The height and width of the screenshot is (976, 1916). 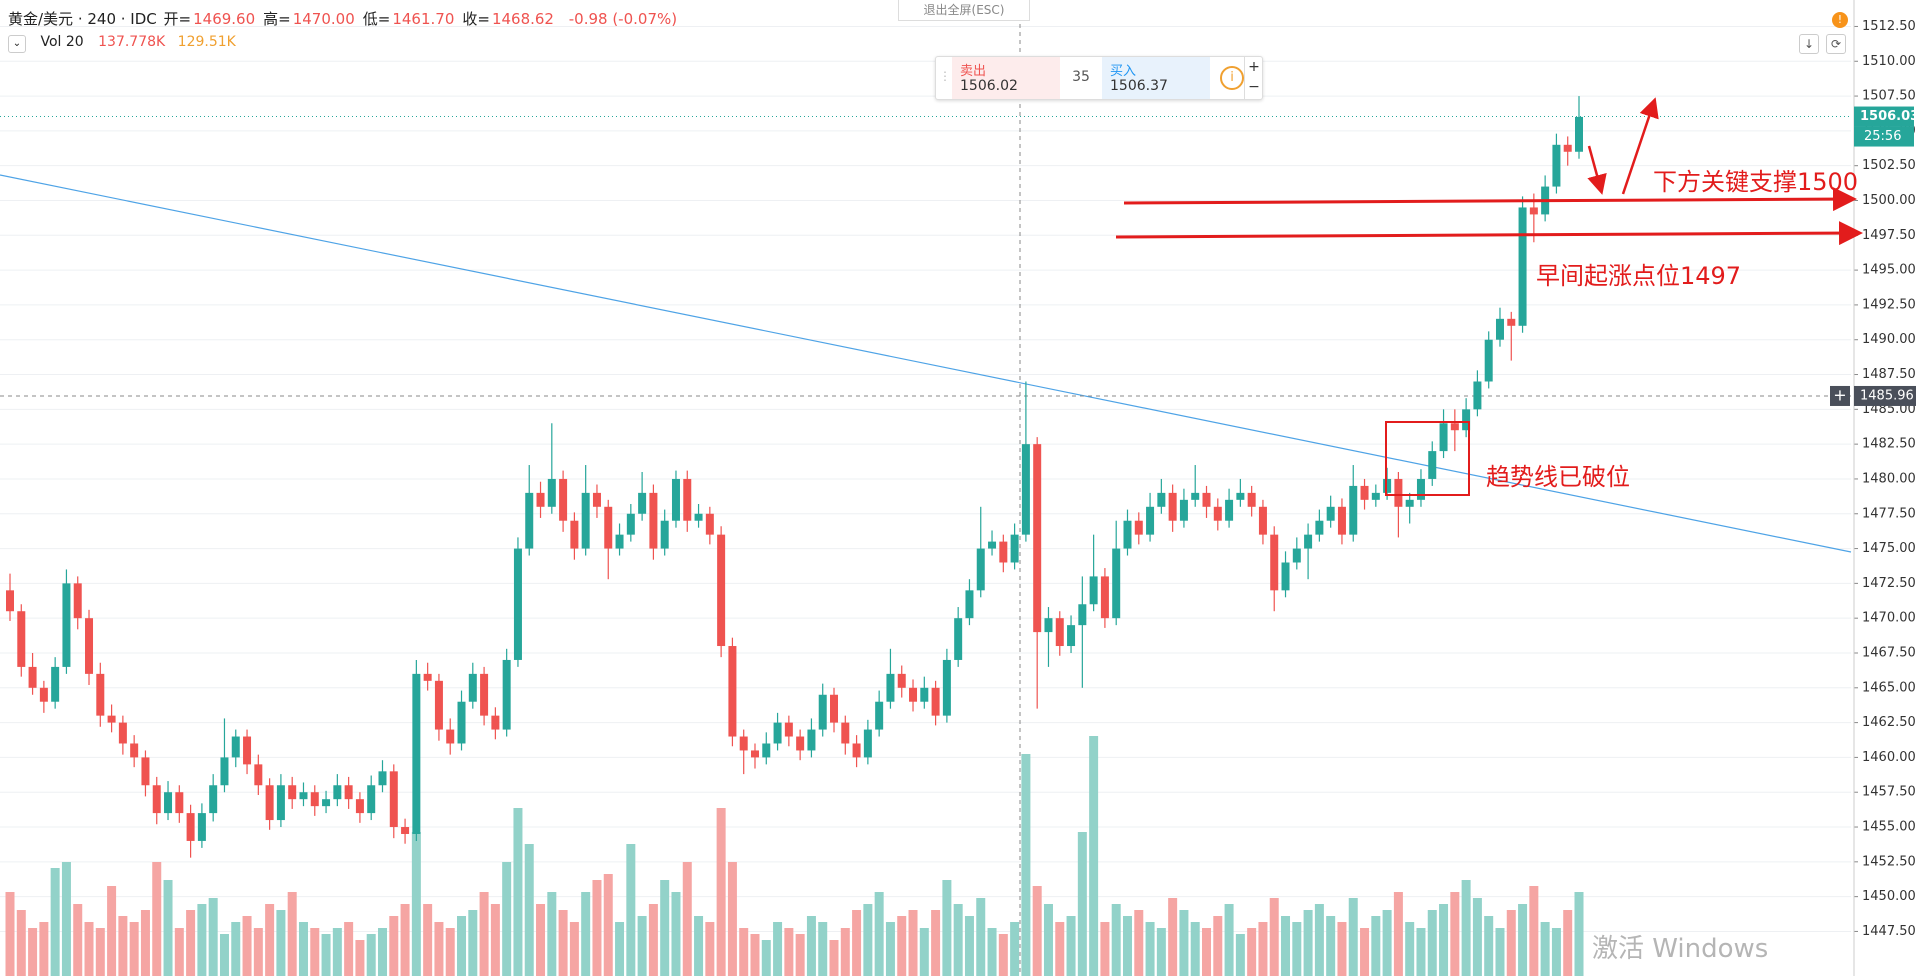 I want to click on y-tick-label: 1472.50, so click(x=1889, y=583).